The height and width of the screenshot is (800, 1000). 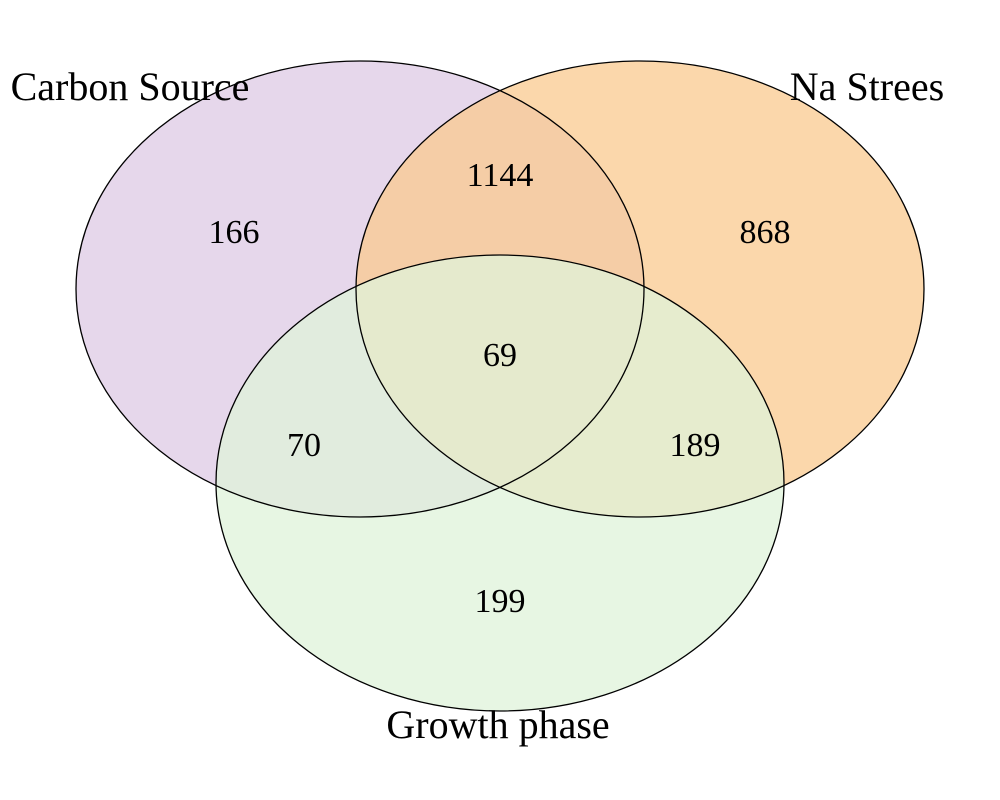 I want to click on region-count-na: 868, so click(x=765, y=232).